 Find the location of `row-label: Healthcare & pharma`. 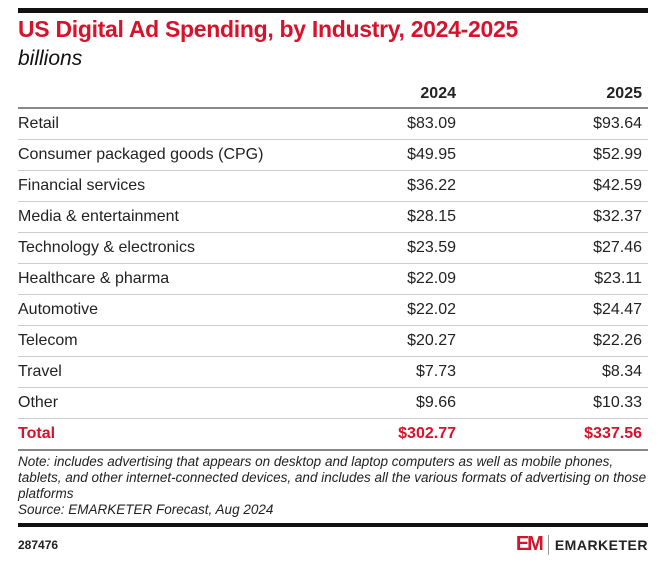

row-label: Healthcare & pharma is located at coordinates (177, 279).